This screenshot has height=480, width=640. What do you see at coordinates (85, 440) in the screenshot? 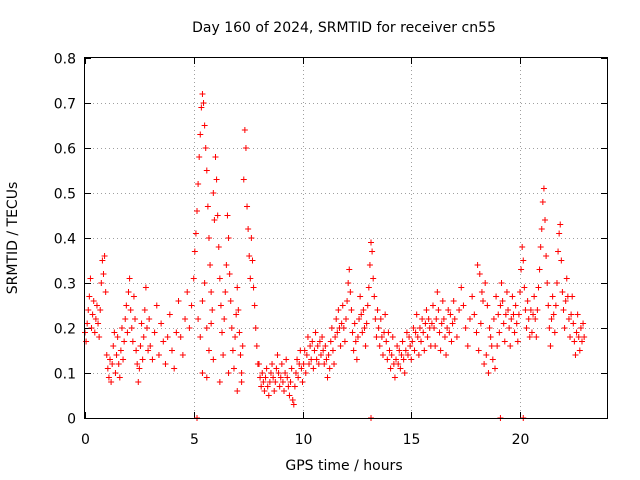
I see `x-tick-label: 0` at bounding box center [85, 440].